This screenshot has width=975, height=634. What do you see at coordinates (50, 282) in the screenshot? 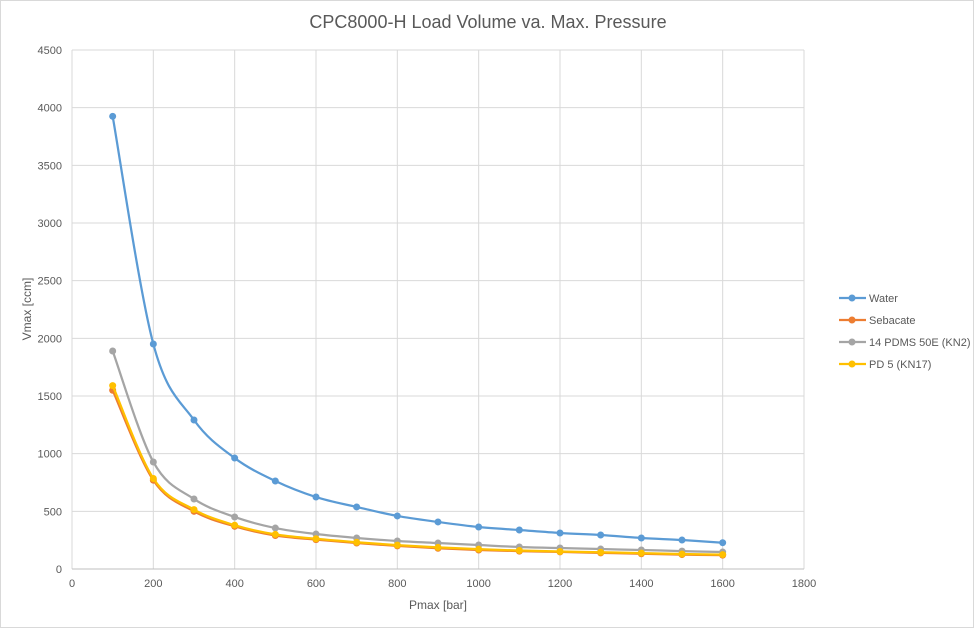
I see `y-tick-label: 2500` at bounding box center [50, 282].